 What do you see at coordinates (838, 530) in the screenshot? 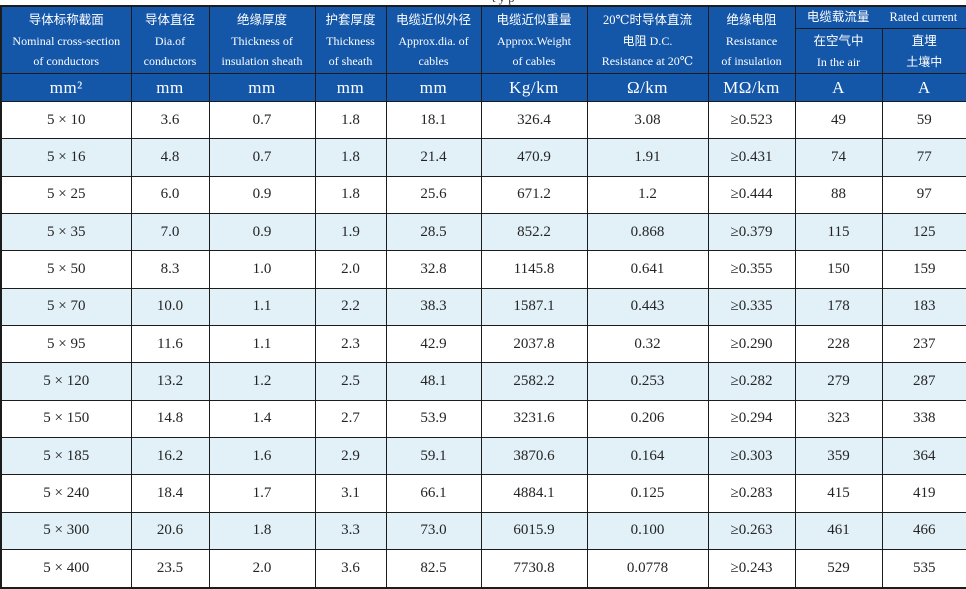
I see `table-cell: 461` at bounding box center [838, 530].